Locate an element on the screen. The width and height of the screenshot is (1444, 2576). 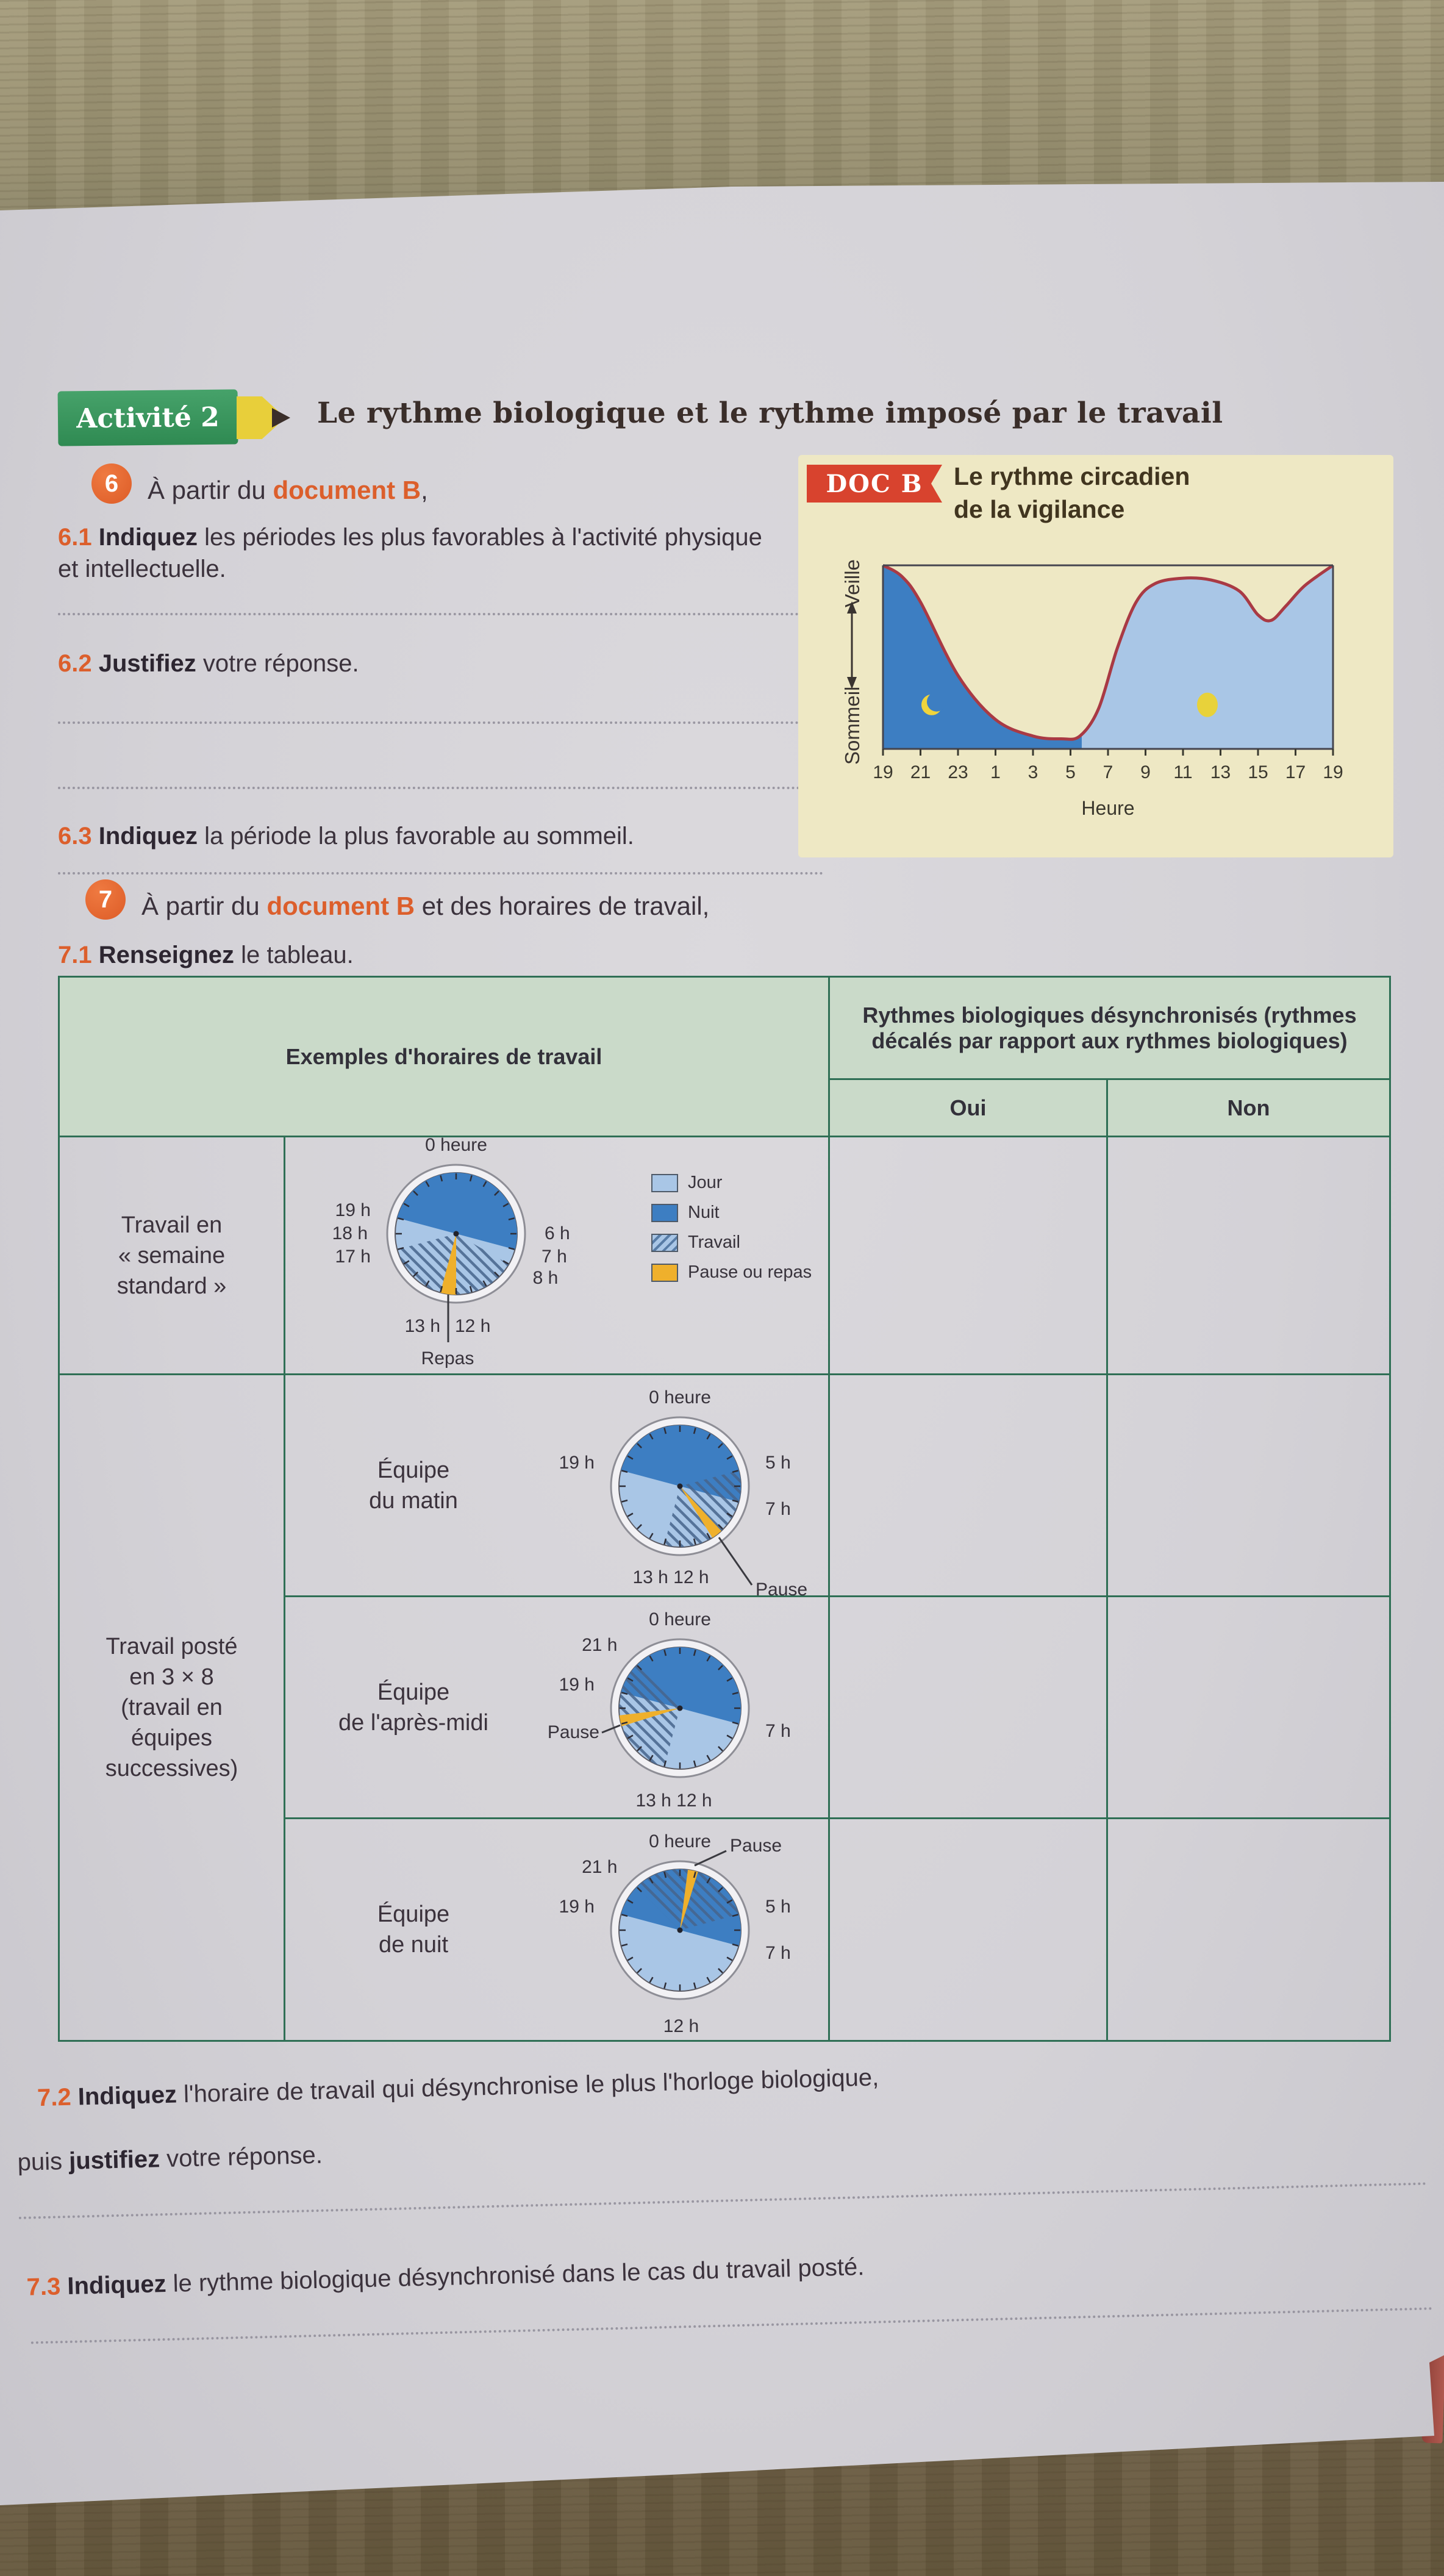
answer-line-6-2a is located at coordinates (428, 722).